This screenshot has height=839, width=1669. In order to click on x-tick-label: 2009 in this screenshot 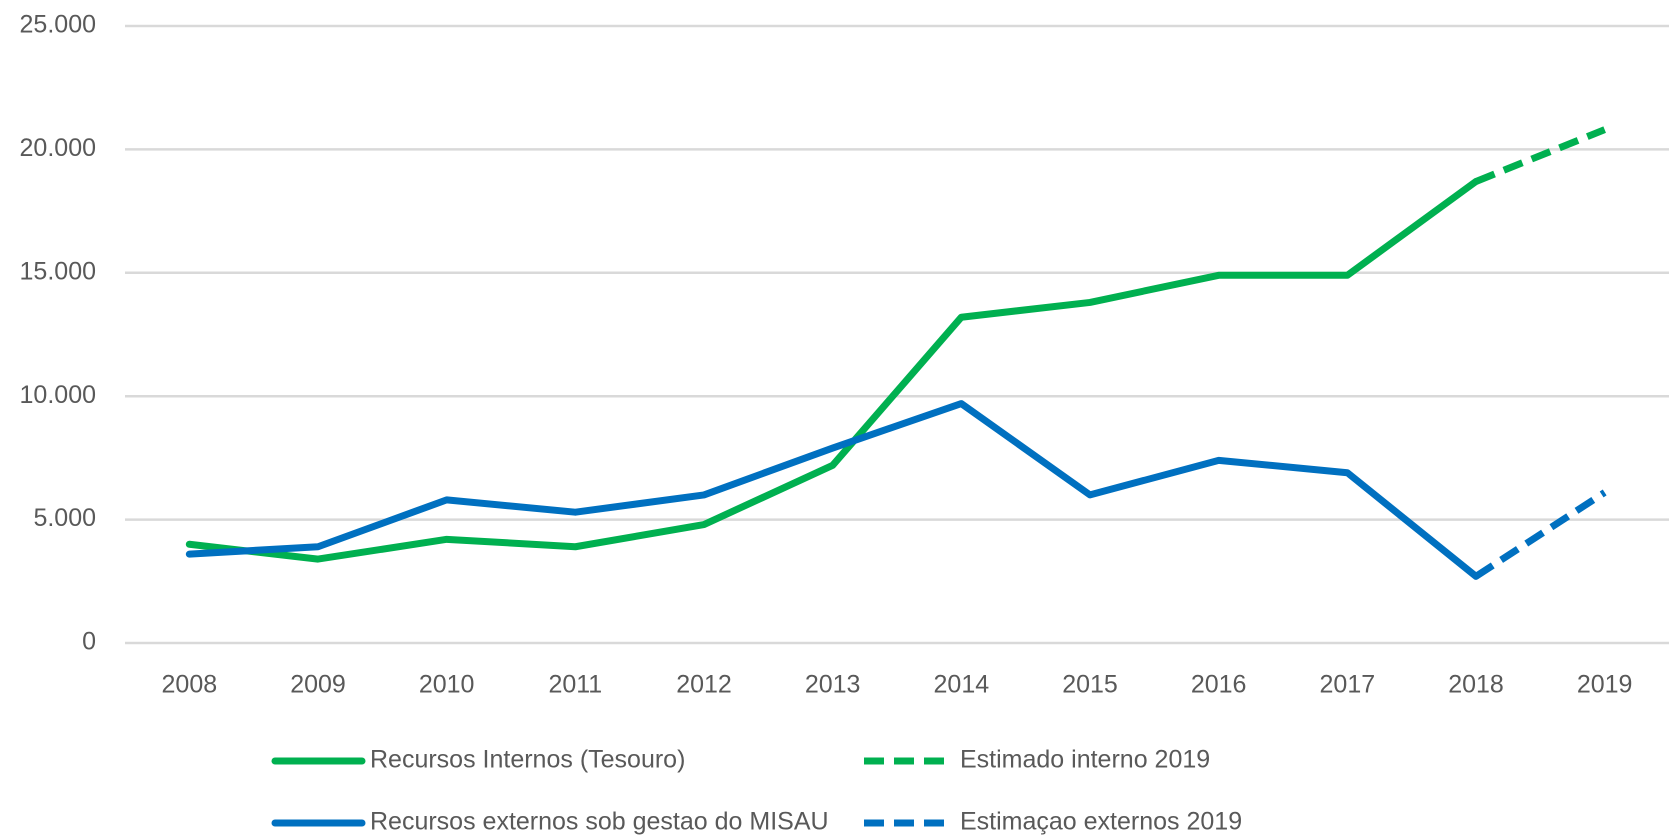, I will do `click(318, 685)`.